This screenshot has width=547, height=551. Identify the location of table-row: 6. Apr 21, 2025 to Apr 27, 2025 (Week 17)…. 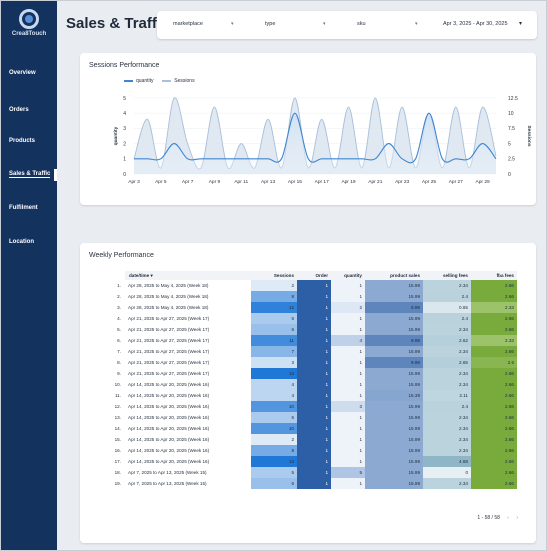
(313, 340).